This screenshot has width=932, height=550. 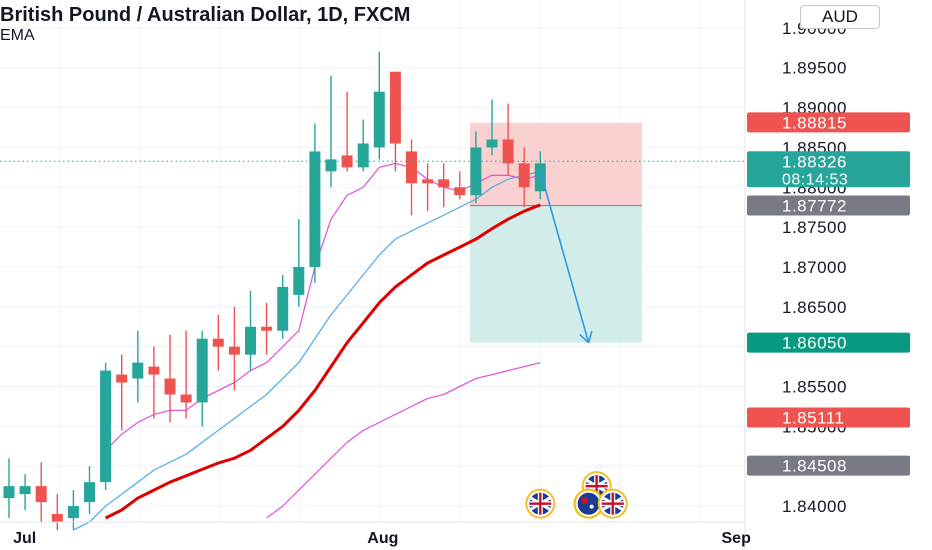 What do you see at coordinates (814, 387) in the screenshot?
I see `y-tick-label: 1.85500` at bounding box center [814, 387].